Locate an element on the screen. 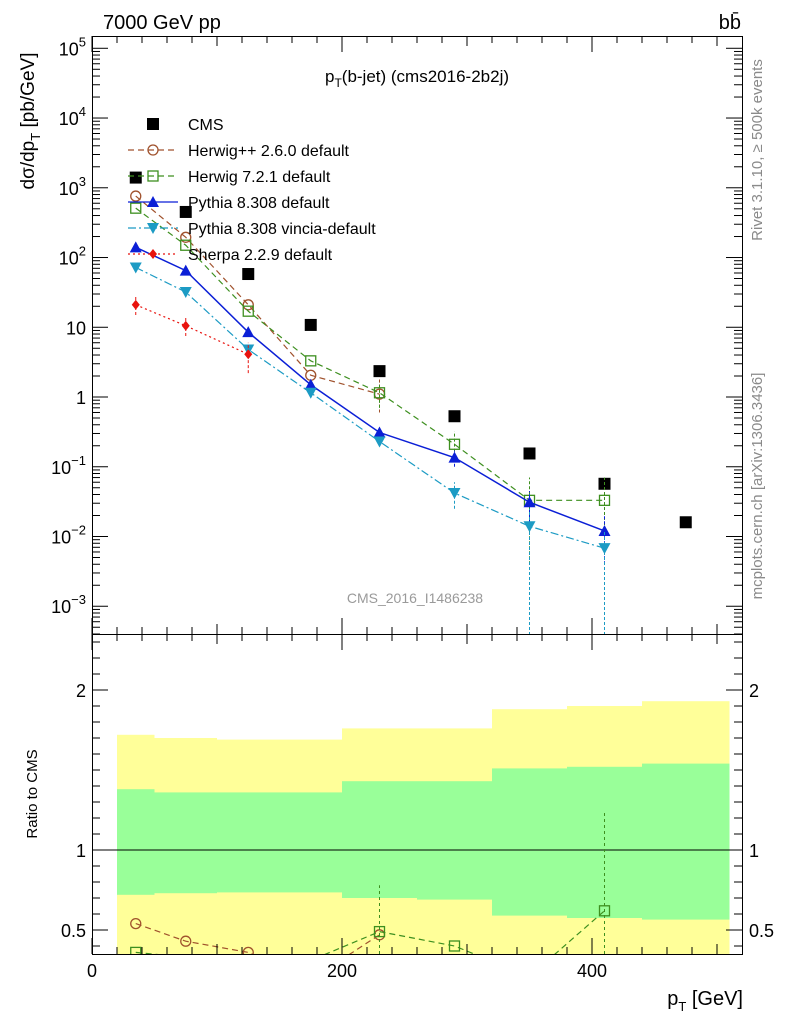 The width and height of the screenshot is (786, 1024). y-tick-base: 1 is located at coordinates (81, 398).